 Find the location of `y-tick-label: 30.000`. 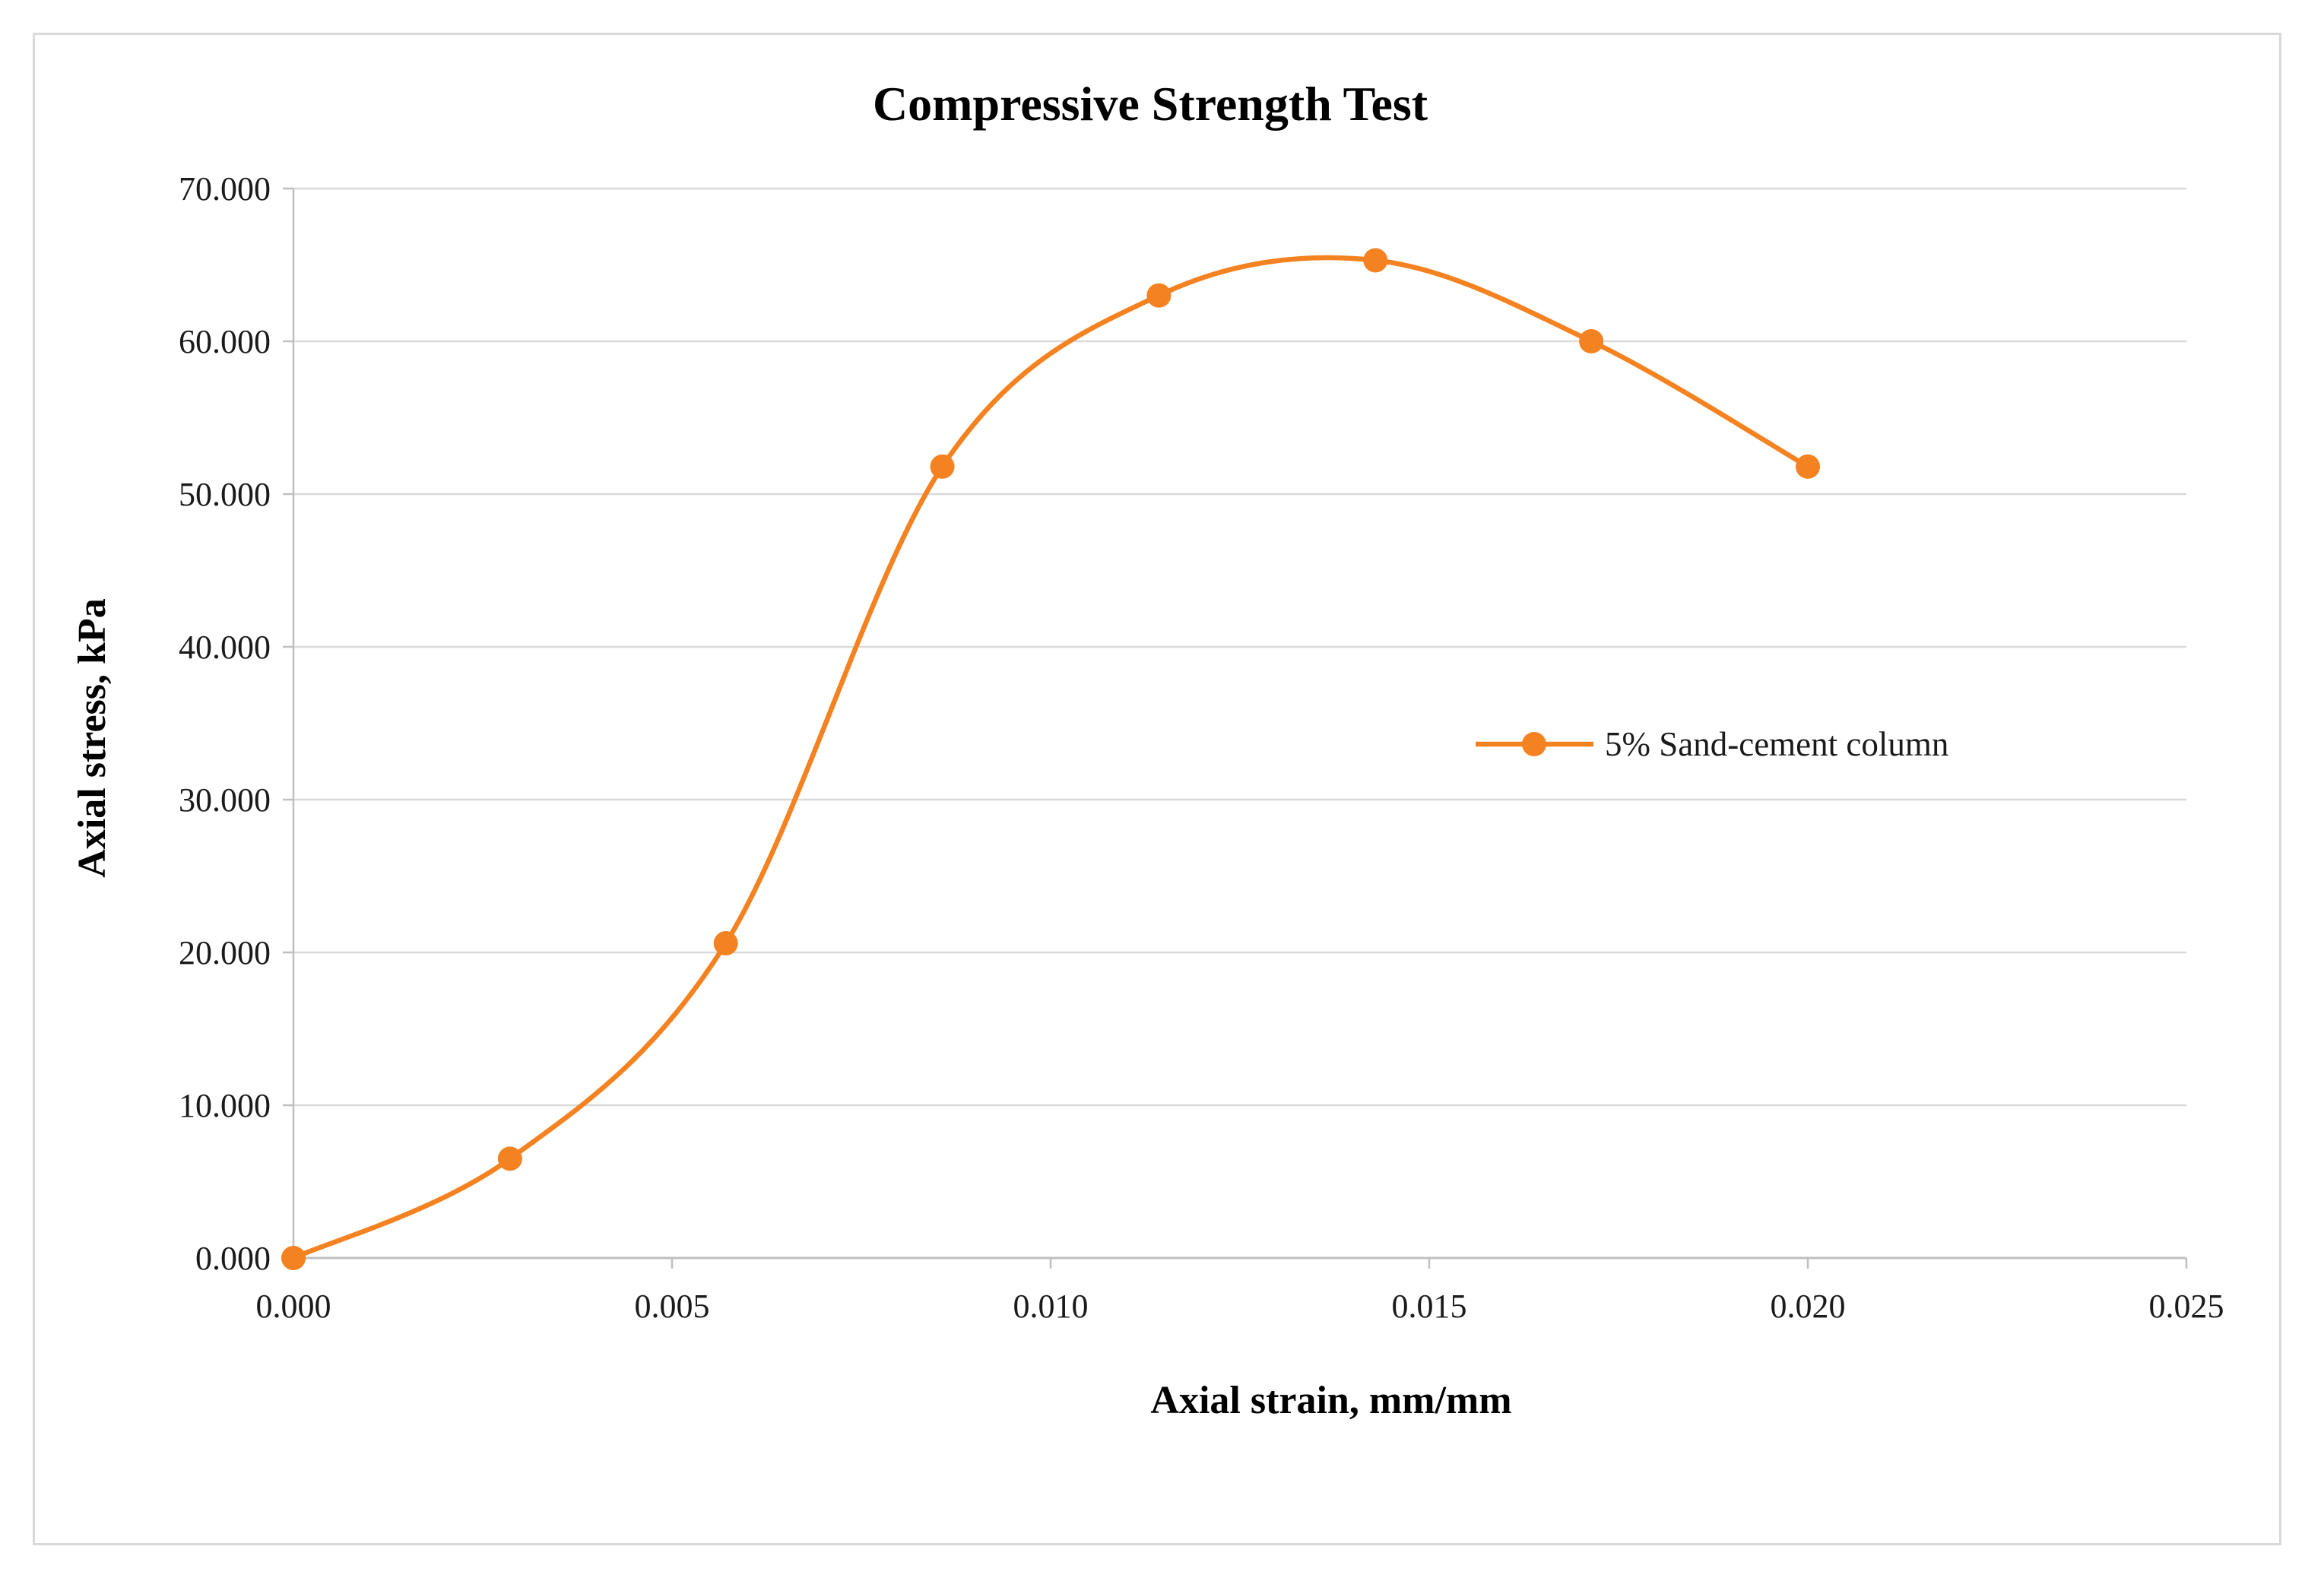

y-tick-label: 30.000 is located at coordinates (225, 800).